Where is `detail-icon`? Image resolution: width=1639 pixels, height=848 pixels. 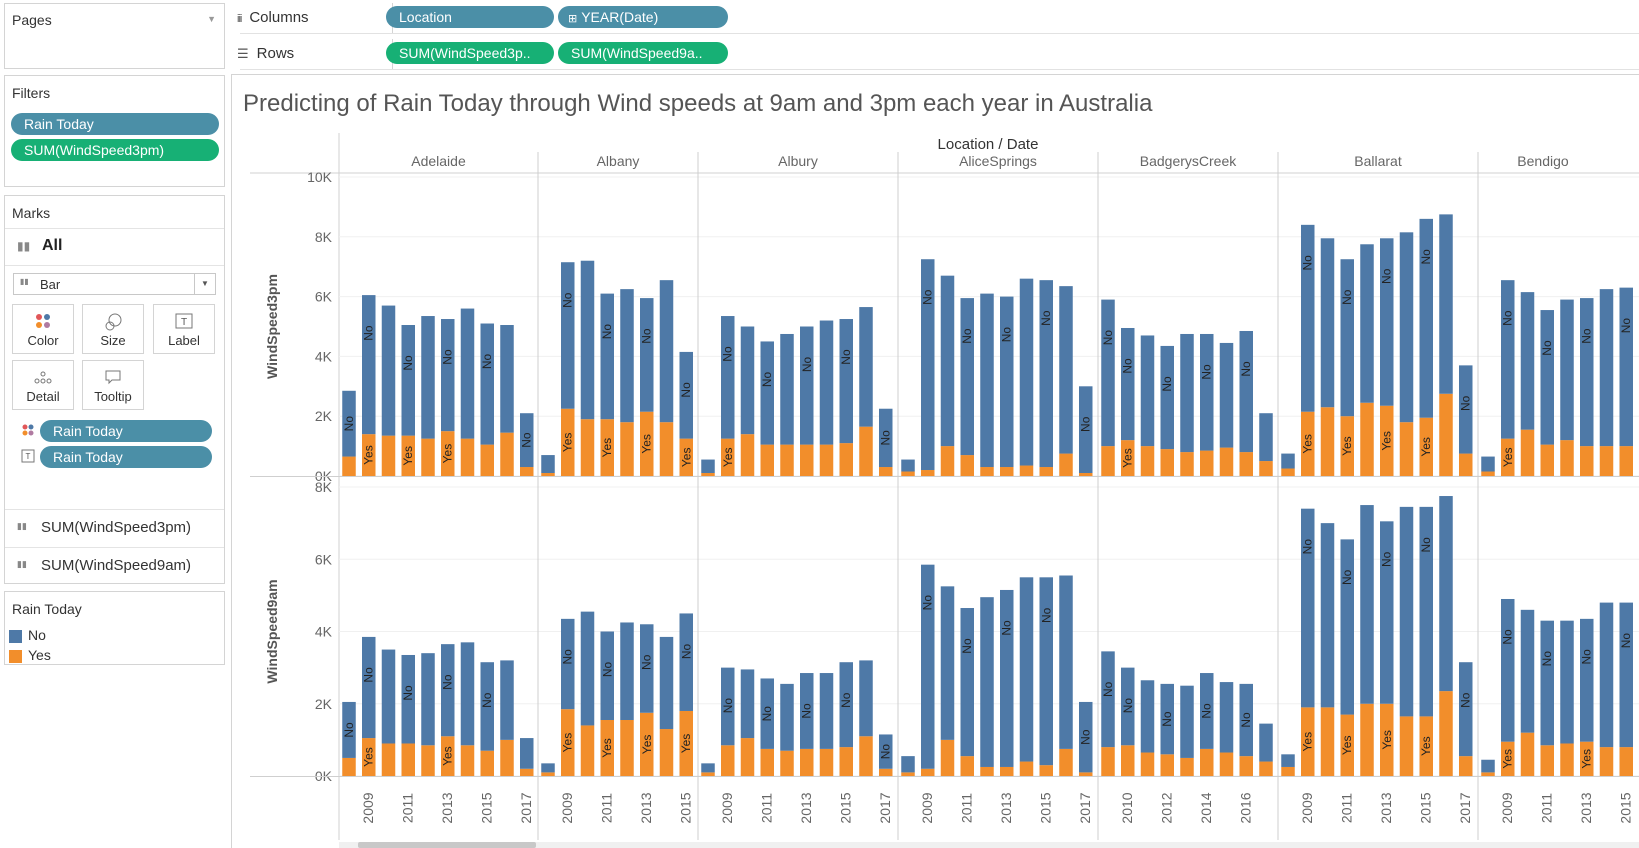 detail-icon is located at coordinates (43, 378).